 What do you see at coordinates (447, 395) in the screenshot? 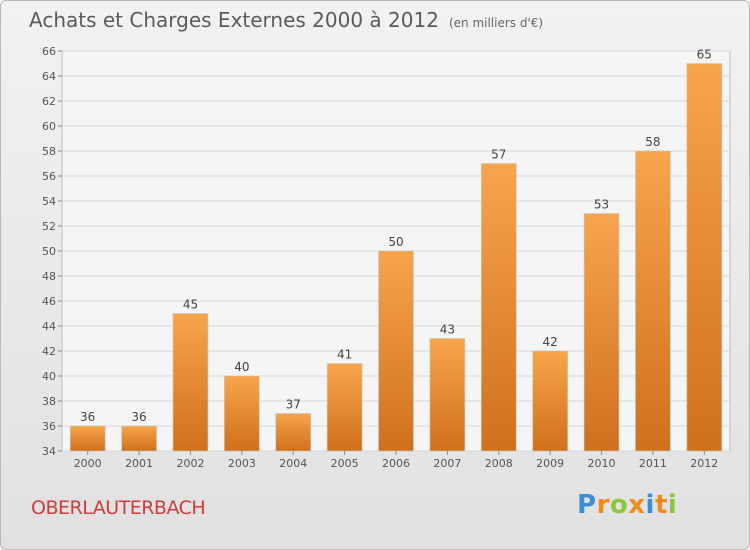
I see `bar-2007` at bounding box center [447, 395].